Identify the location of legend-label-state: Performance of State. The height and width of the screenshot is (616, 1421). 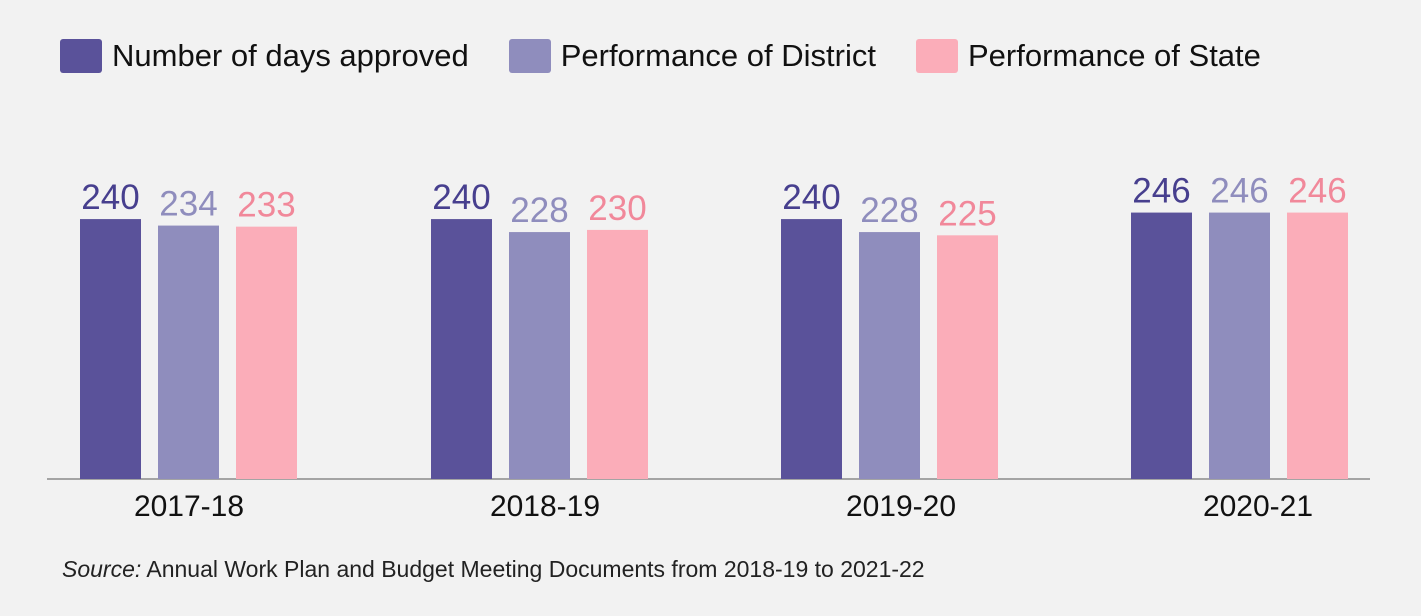
(1114, 55).